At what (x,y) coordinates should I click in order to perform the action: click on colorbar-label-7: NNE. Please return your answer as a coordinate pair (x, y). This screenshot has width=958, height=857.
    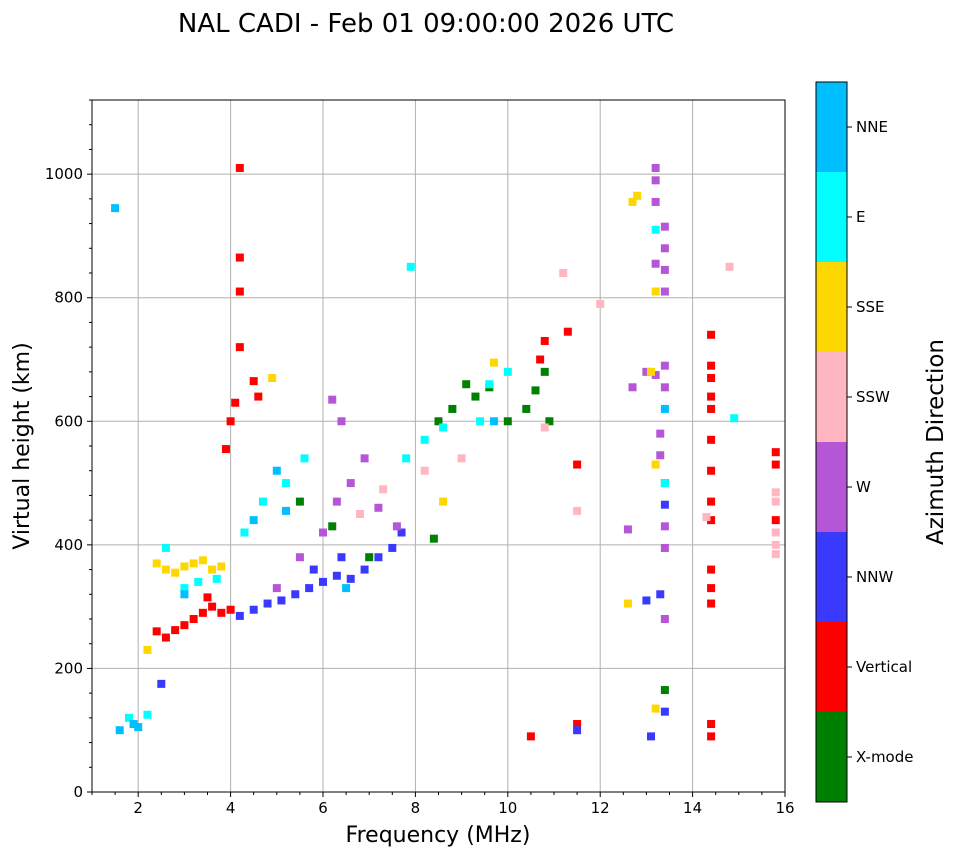
    Looking at the image, I should click on (872, 127).